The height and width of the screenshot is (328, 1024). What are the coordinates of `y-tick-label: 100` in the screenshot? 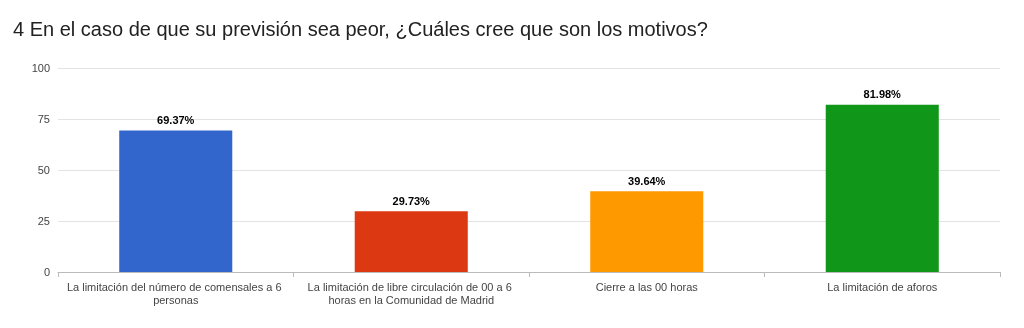 It's located at (40, 68).